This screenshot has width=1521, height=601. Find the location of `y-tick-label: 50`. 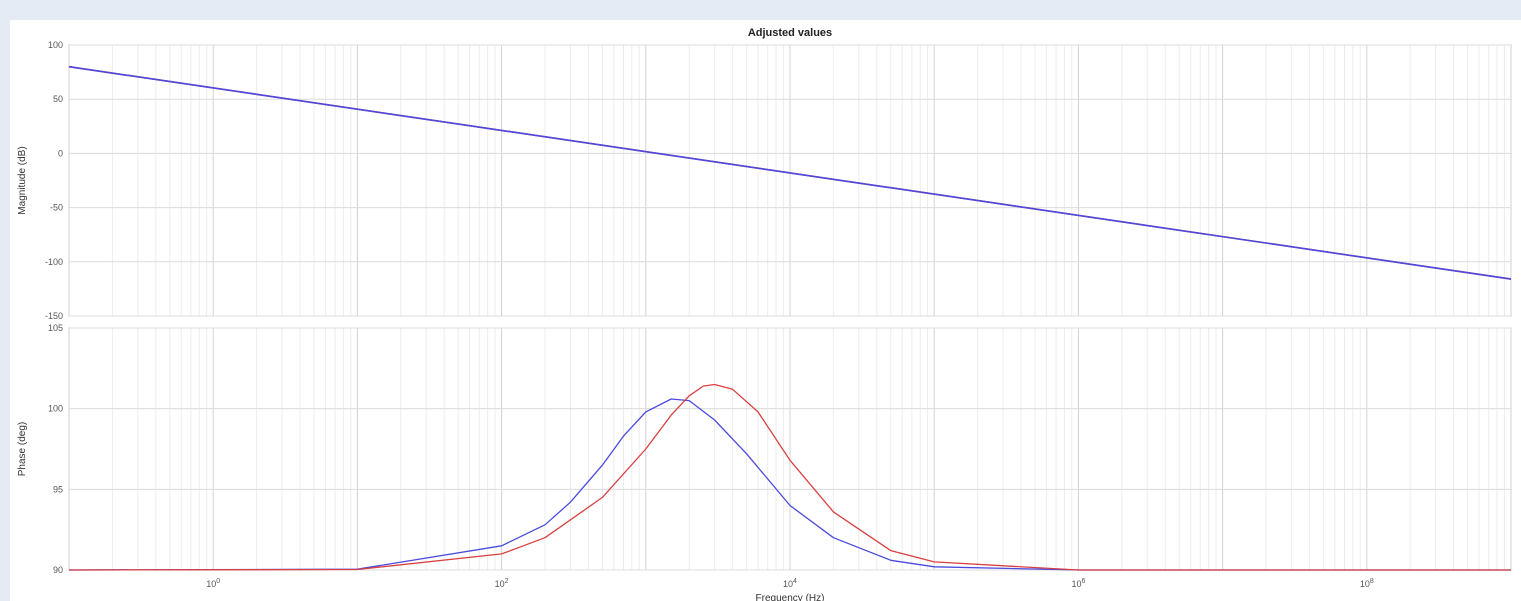

y-tick-label: 50 is located at coordinates (58, 99).